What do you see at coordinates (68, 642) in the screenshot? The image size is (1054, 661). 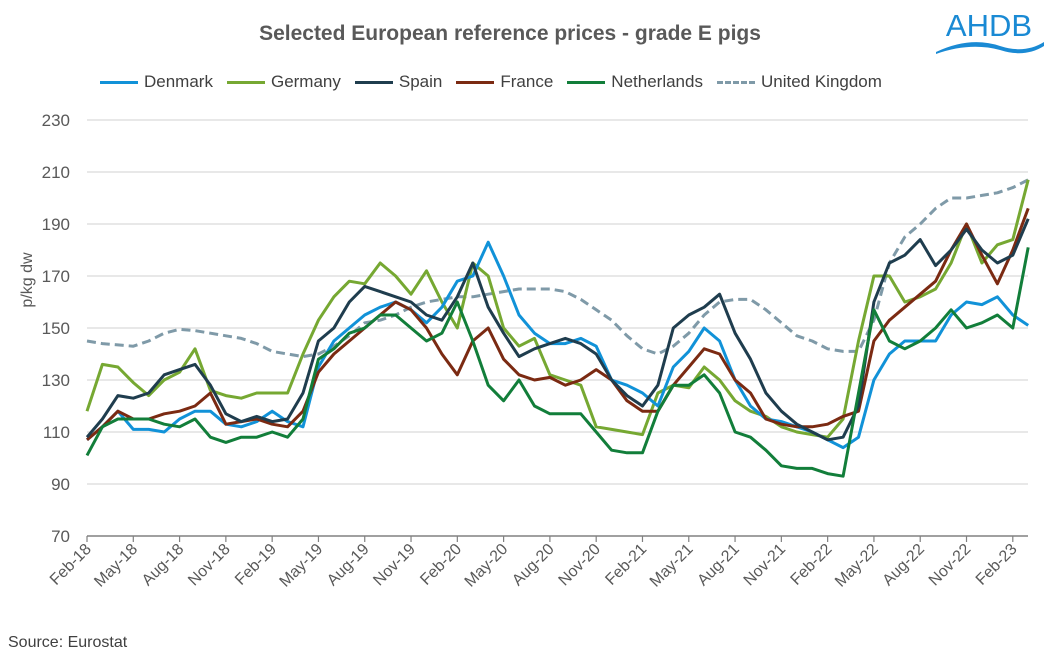 I see `source-note: Source: Eurostat` at bounding box center [68, 642].